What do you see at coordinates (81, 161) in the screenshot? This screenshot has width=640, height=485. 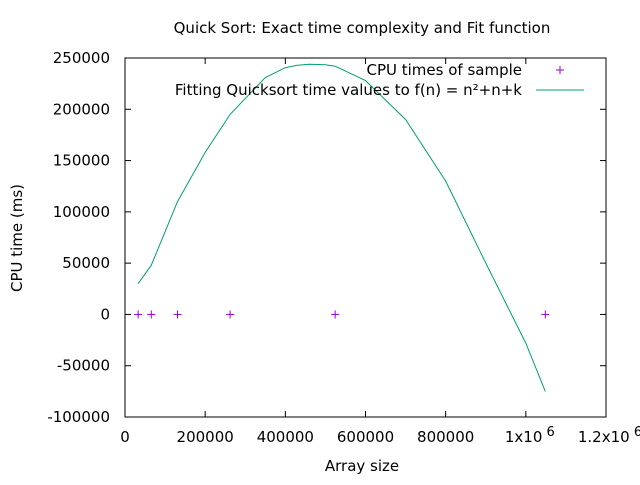 I see `y-tick-label: 150000` at bounding box center [81, 161].